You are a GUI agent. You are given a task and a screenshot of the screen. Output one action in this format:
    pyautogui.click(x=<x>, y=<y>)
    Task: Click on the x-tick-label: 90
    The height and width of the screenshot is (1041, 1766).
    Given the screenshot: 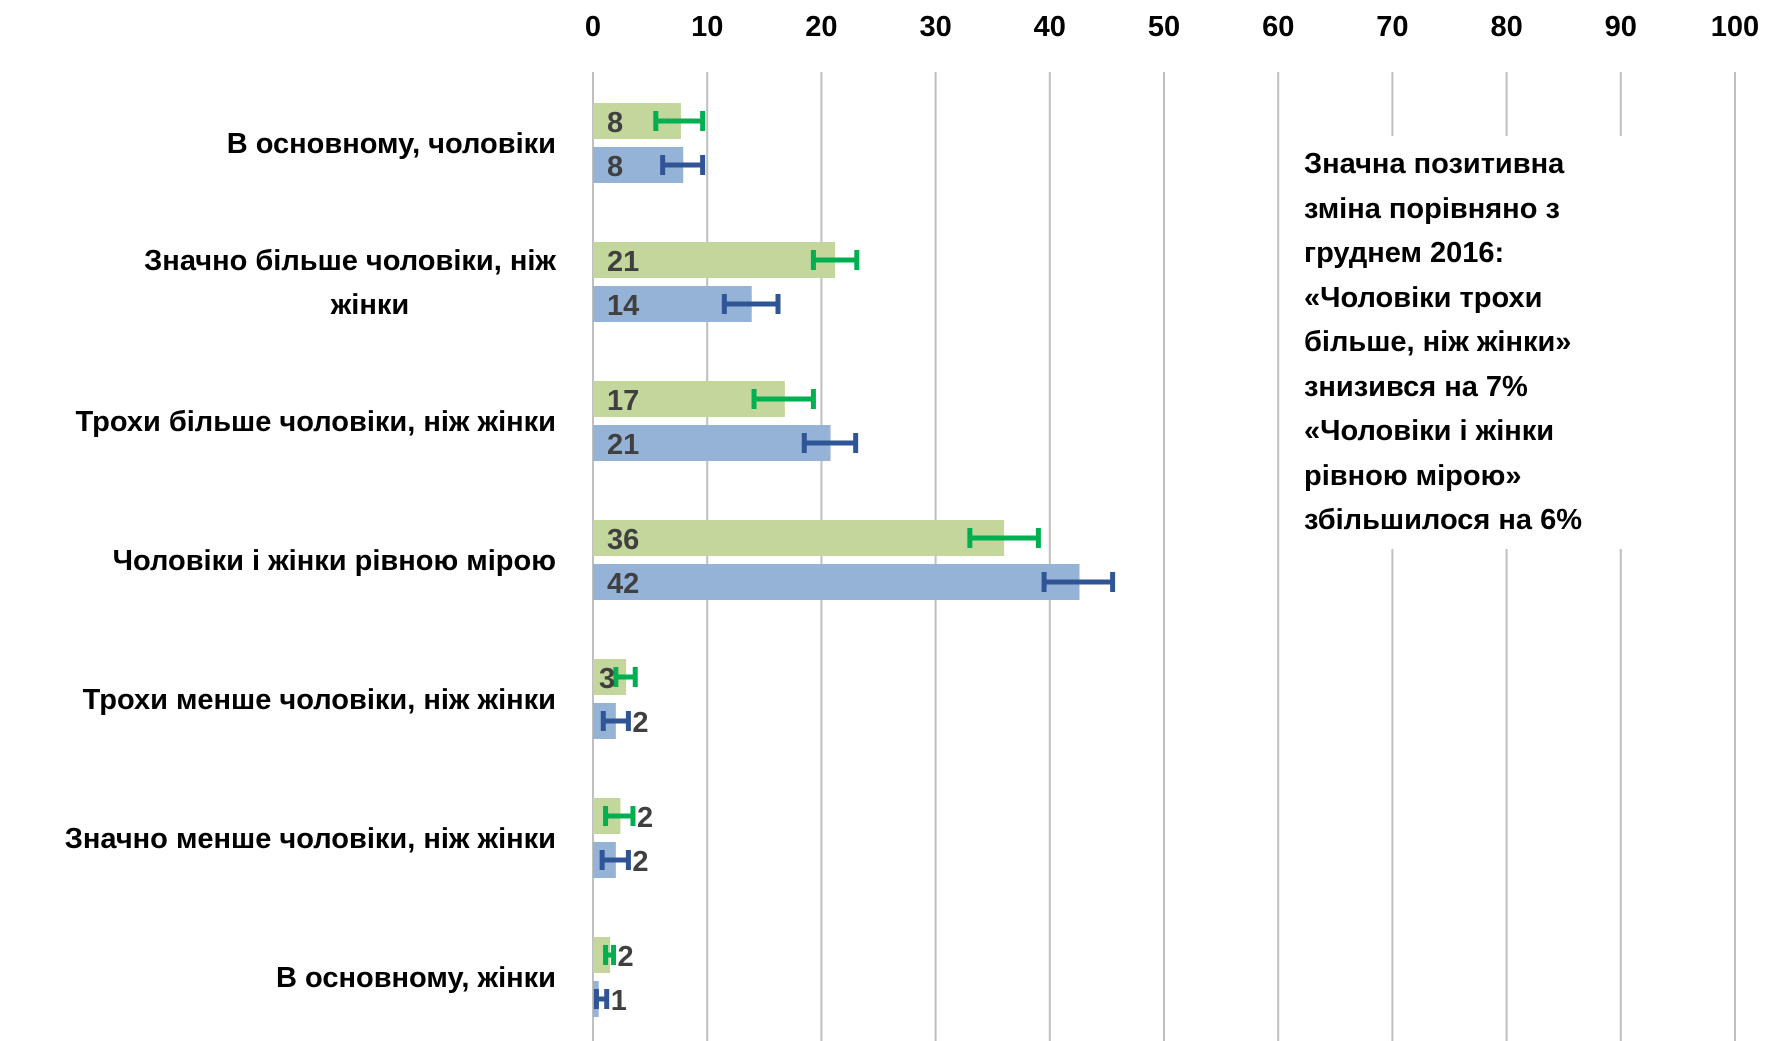 What is the action you would take?
    pyautogui.click(x=1621, y=27)
    